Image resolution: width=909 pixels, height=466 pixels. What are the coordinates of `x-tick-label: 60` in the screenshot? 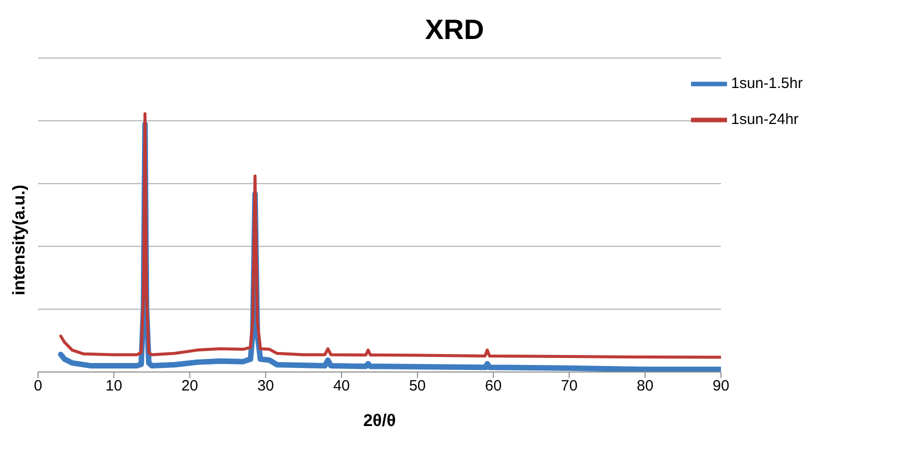 It's located at (493, 386).